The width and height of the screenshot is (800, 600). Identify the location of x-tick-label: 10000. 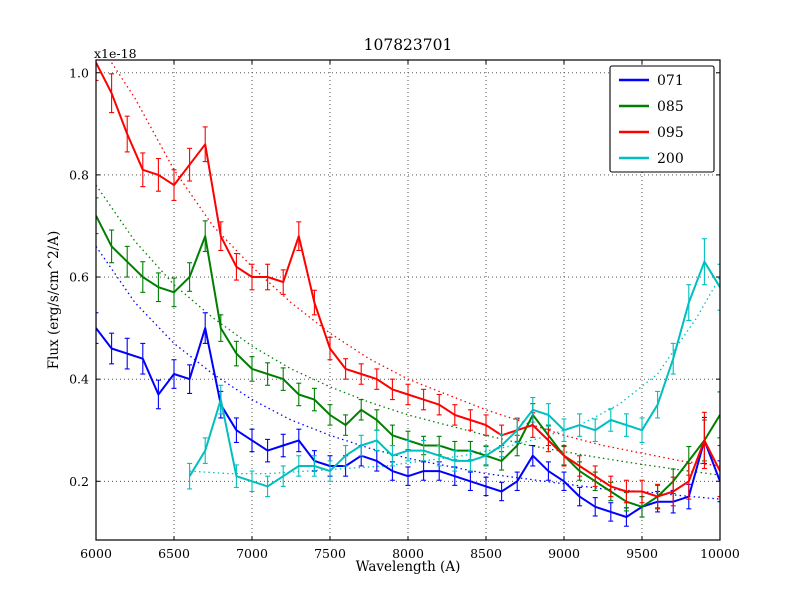
(720, 553).